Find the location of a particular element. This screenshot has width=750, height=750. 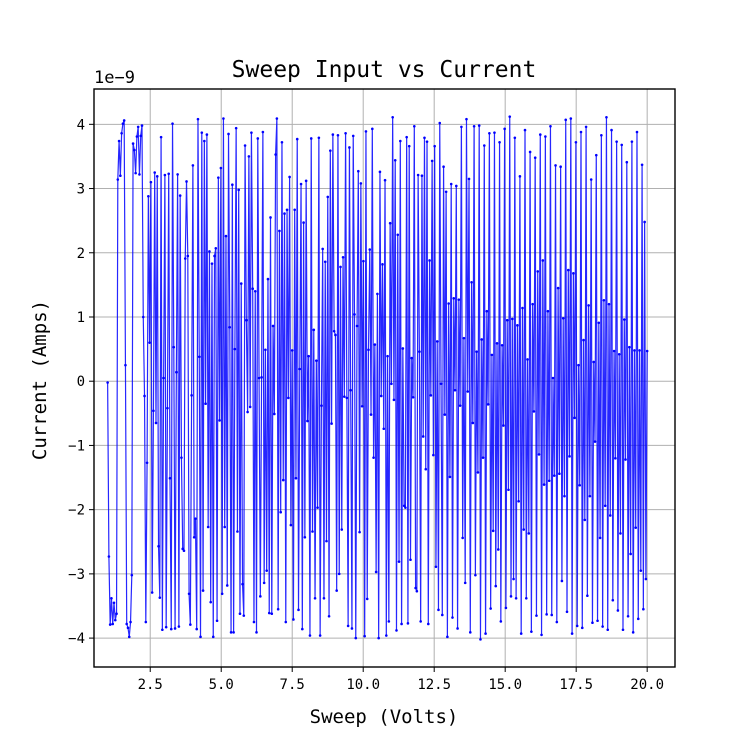

x-tick-label: 7.5 is located at coordinates (292, 685).